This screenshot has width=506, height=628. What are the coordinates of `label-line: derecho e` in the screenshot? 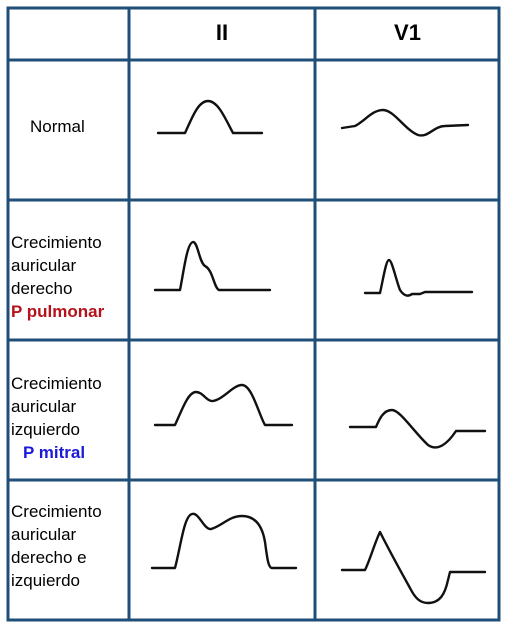 It's located at (49, 557).